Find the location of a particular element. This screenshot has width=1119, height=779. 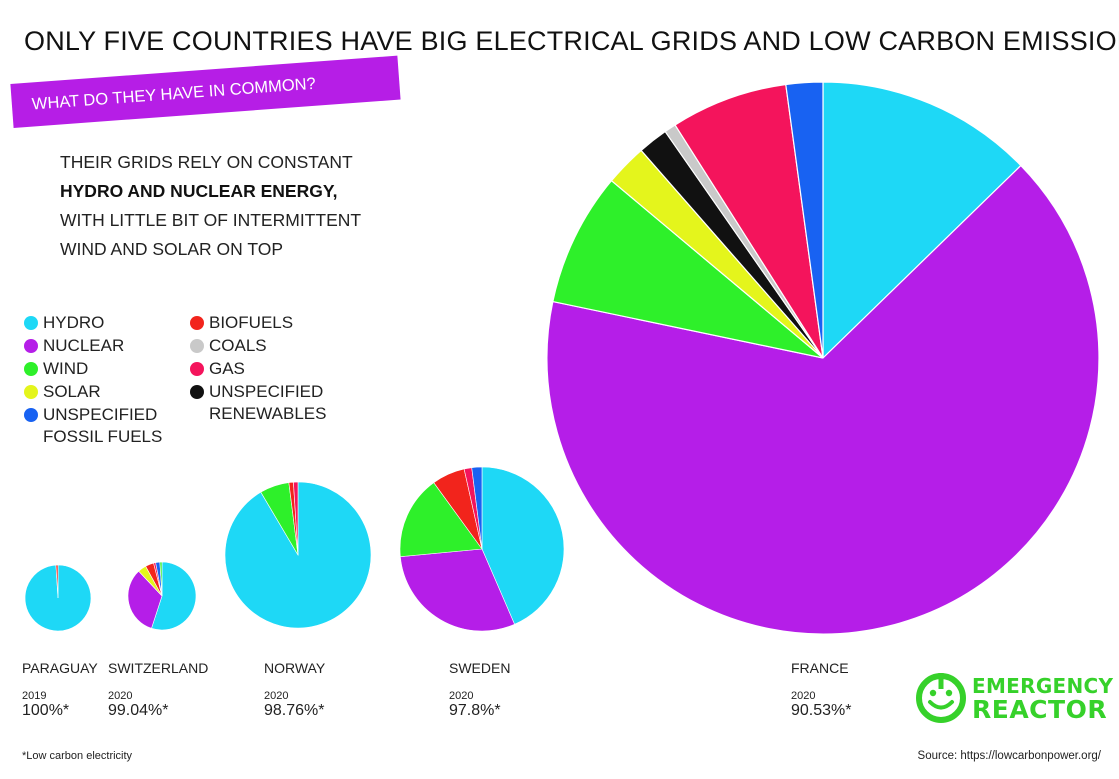

country-label-switzerland: SWITZERLAND 2020 99.04%* is located at coordinates (158, 690).